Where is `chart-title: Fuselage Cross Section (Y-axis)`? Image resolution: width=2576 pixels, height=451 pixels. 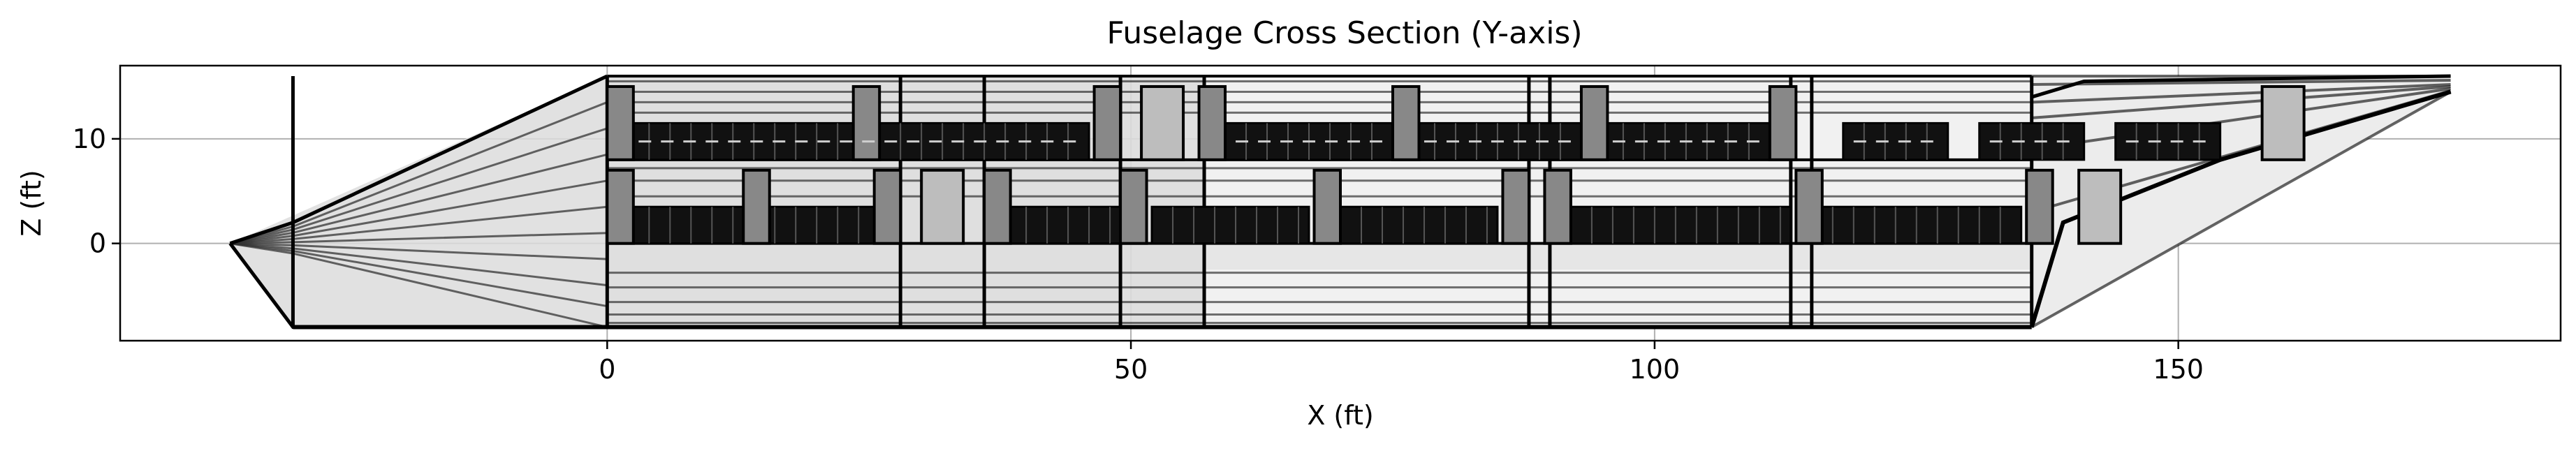
chart-title: Fuselage Cross Section (Y-axis) is located at coordinates (1344, 33).